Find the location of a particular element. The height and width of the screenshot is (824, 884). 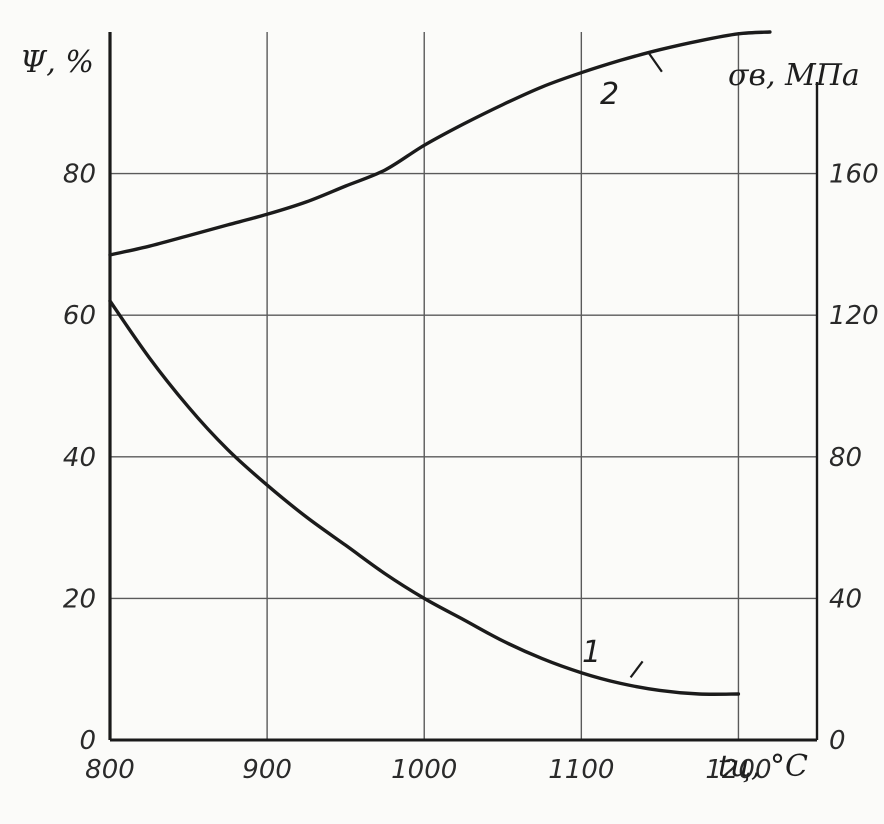

y-right-axis-title: σв, МПа is located at coordinates (794, 75).